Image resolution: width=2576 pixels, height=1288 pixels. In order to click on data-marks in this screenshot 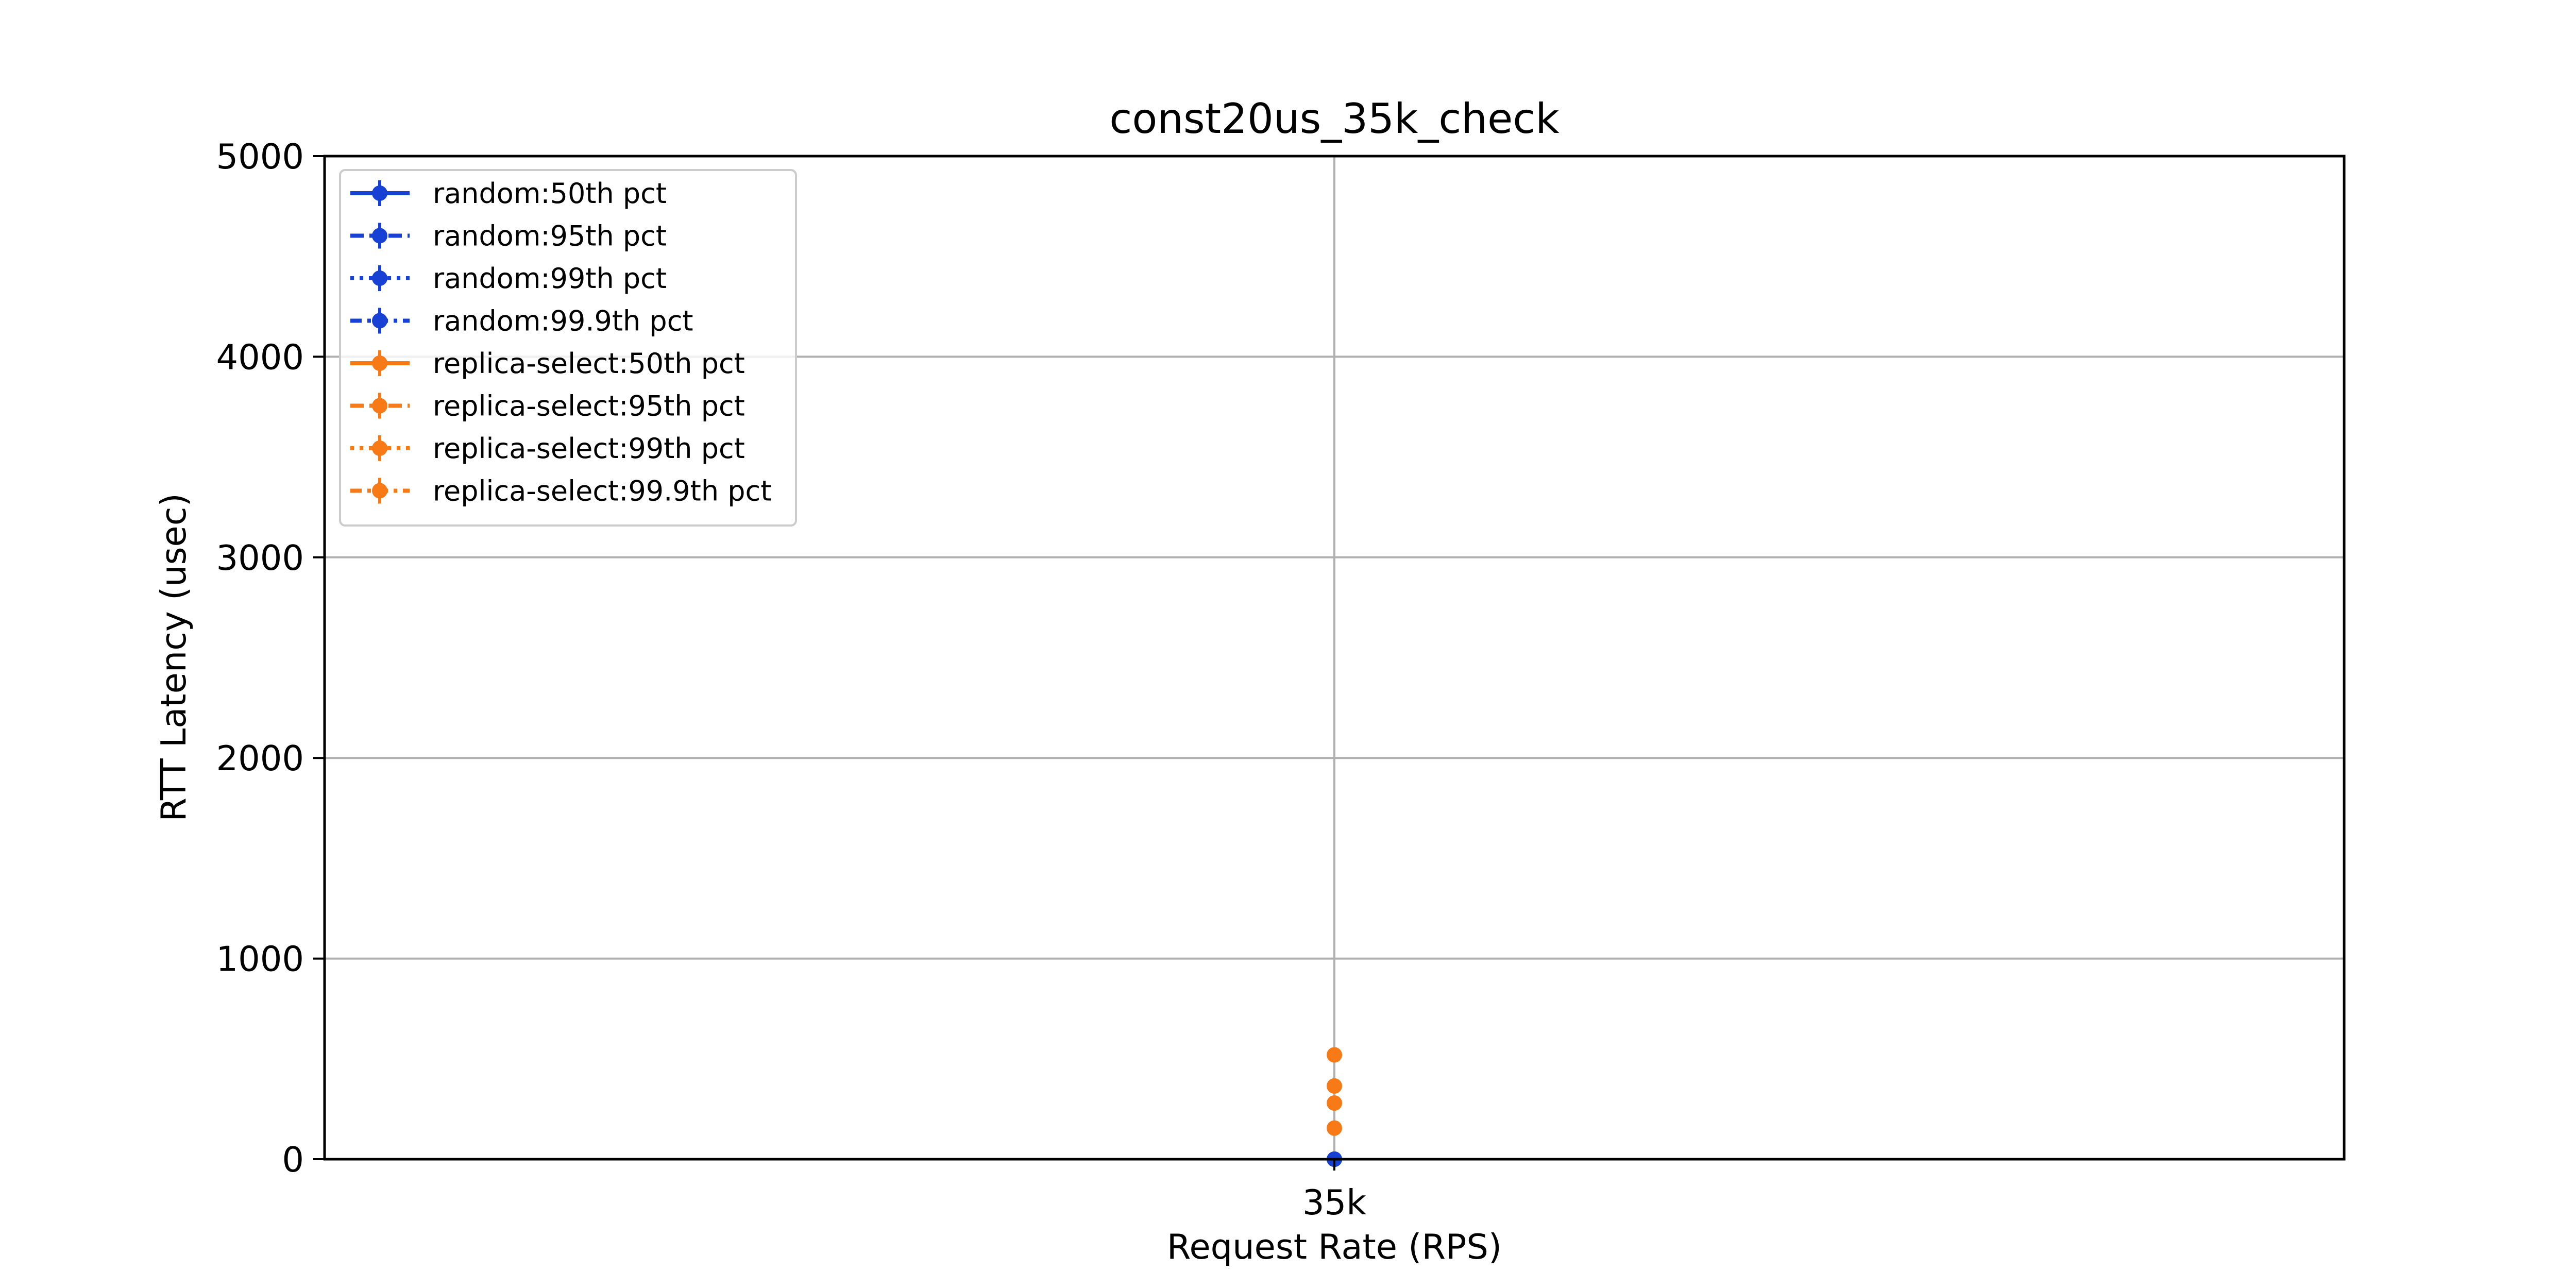, I will do `click(1334, 1107)`.